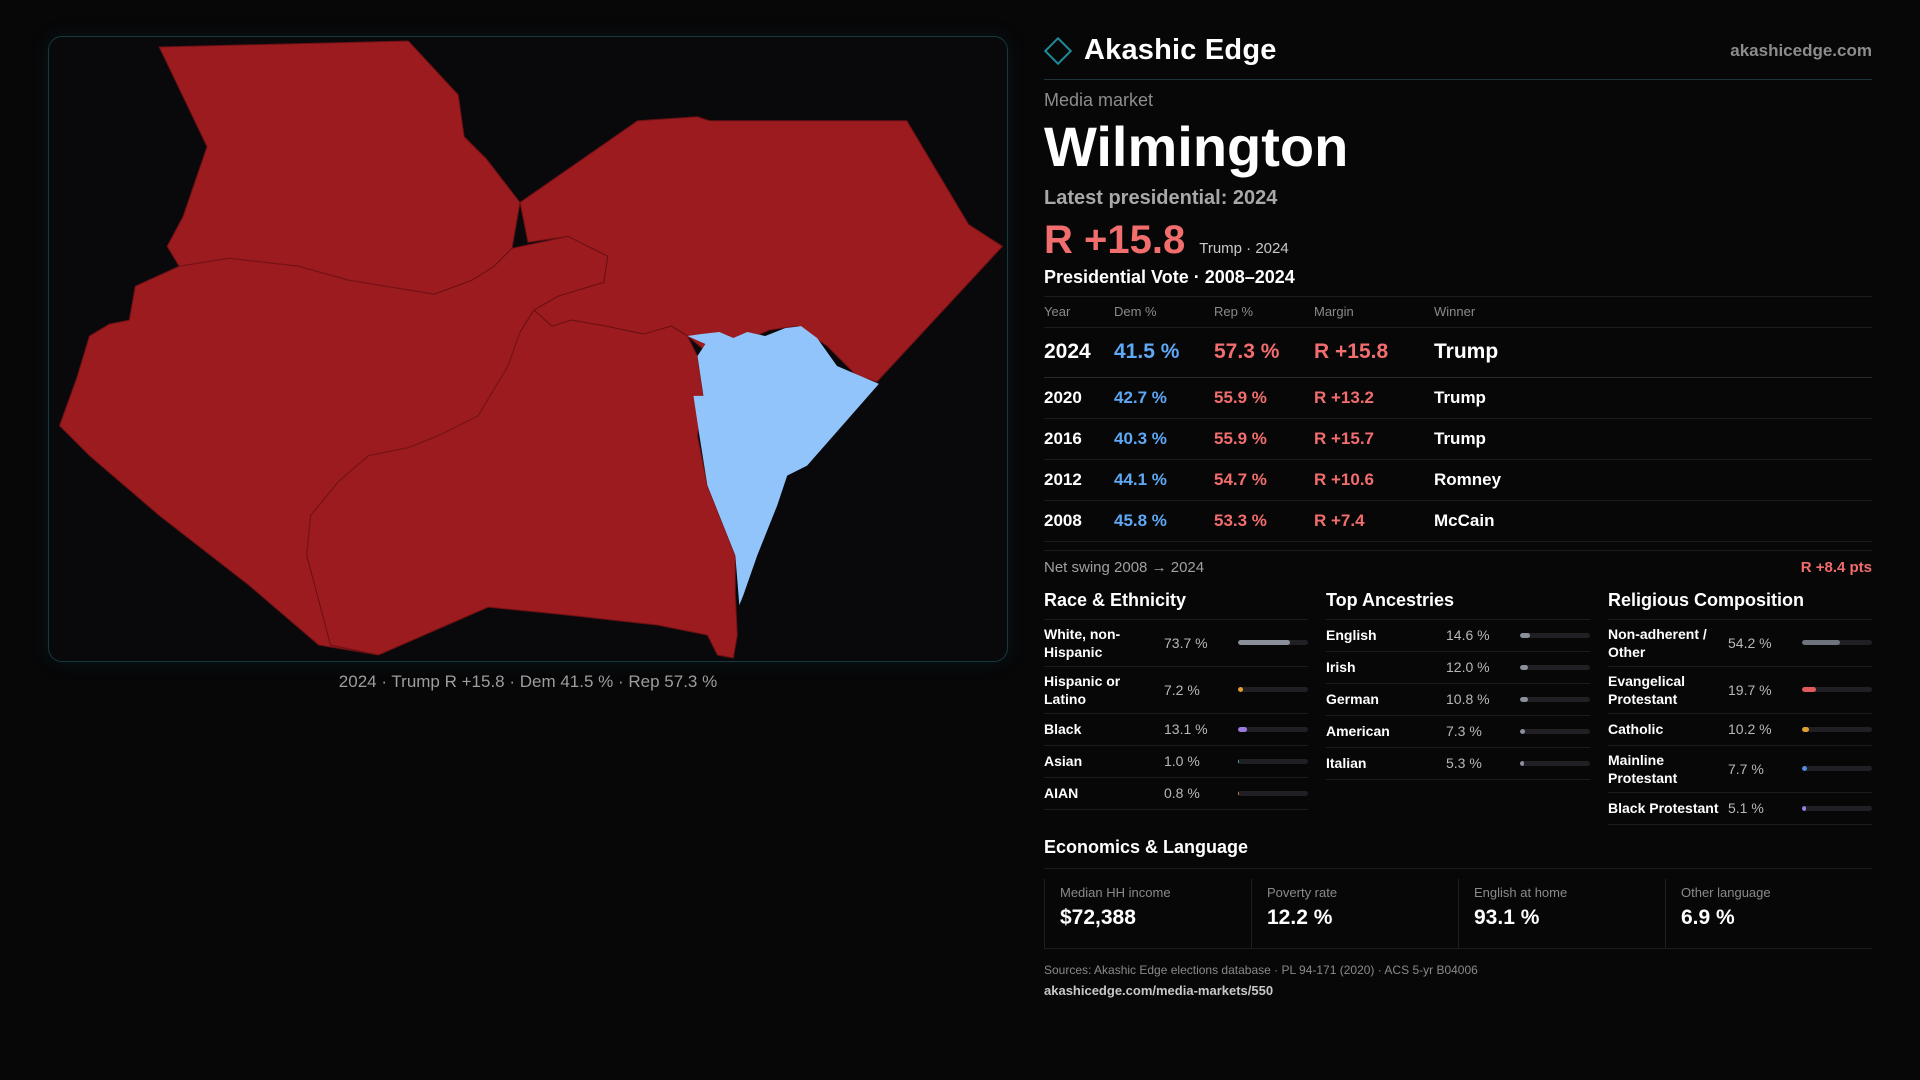  I want to click on page-url-link: akashicedge.com/media-markets/550, so click(1159, 990).